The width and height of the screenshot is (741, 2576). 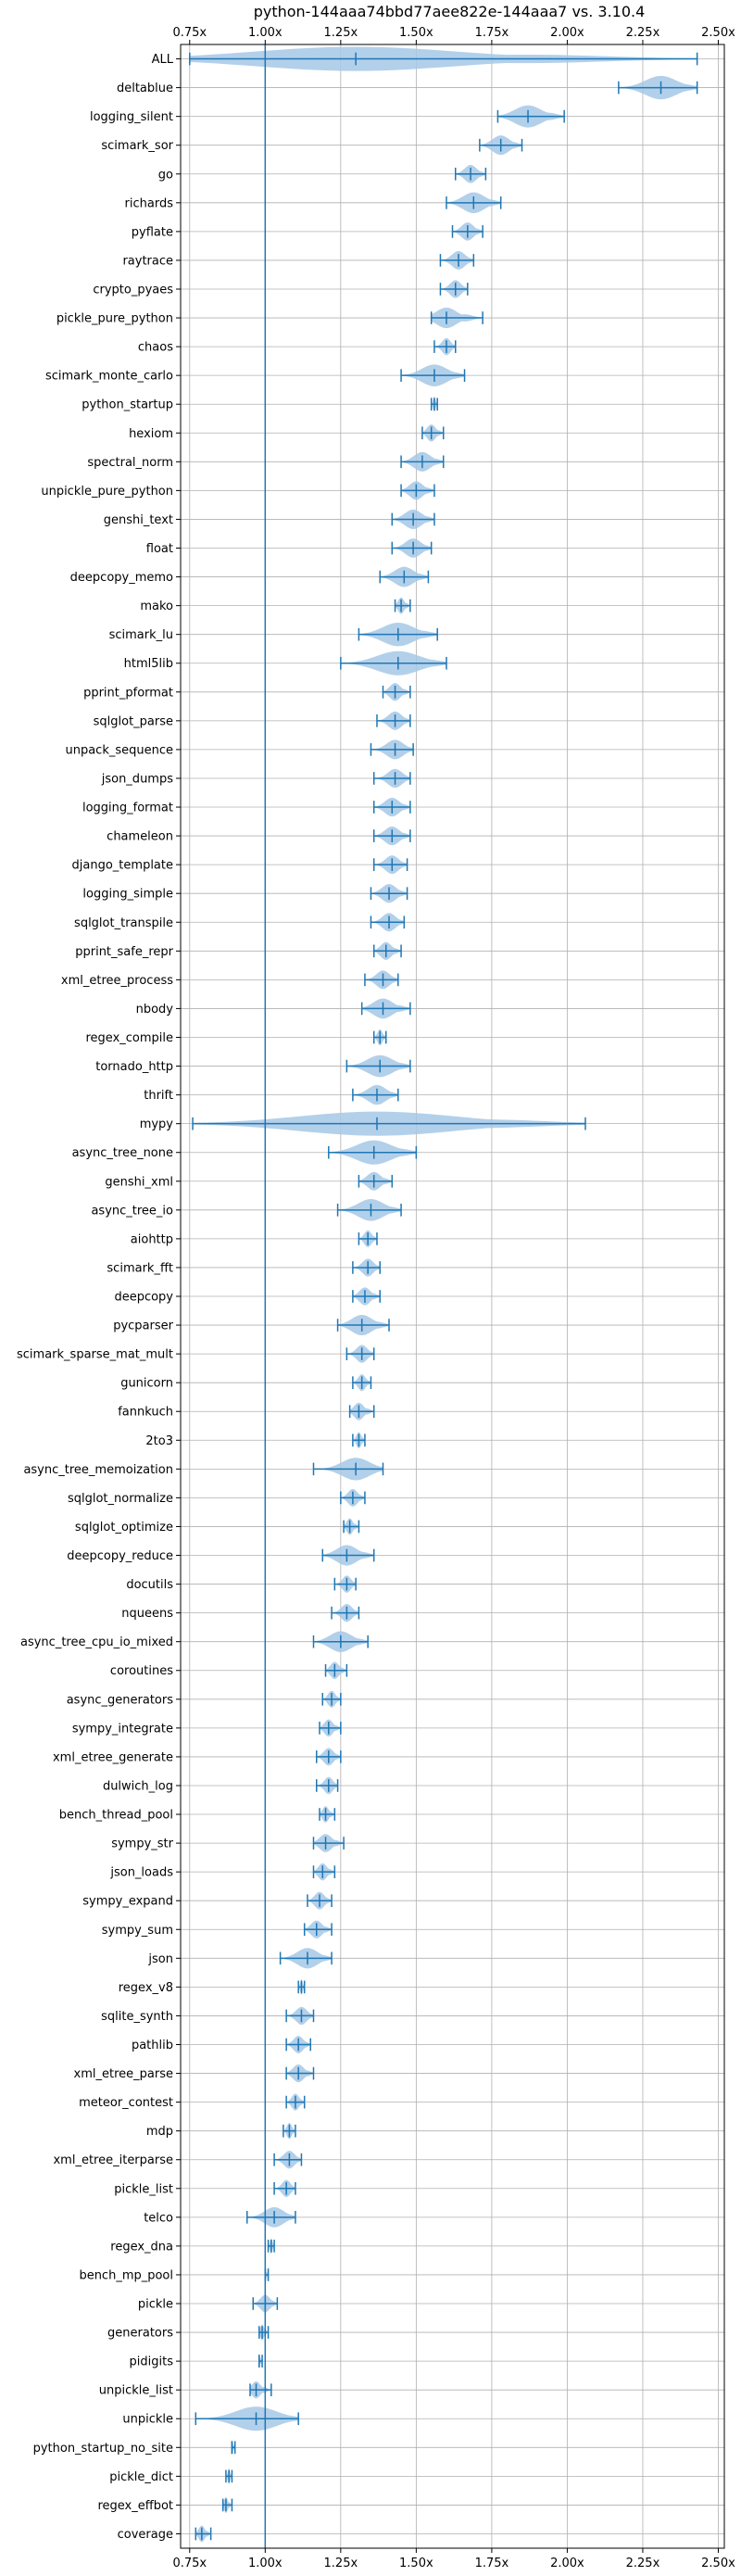 I want to click on violin-nqueens, so click(x=345, y=1613).